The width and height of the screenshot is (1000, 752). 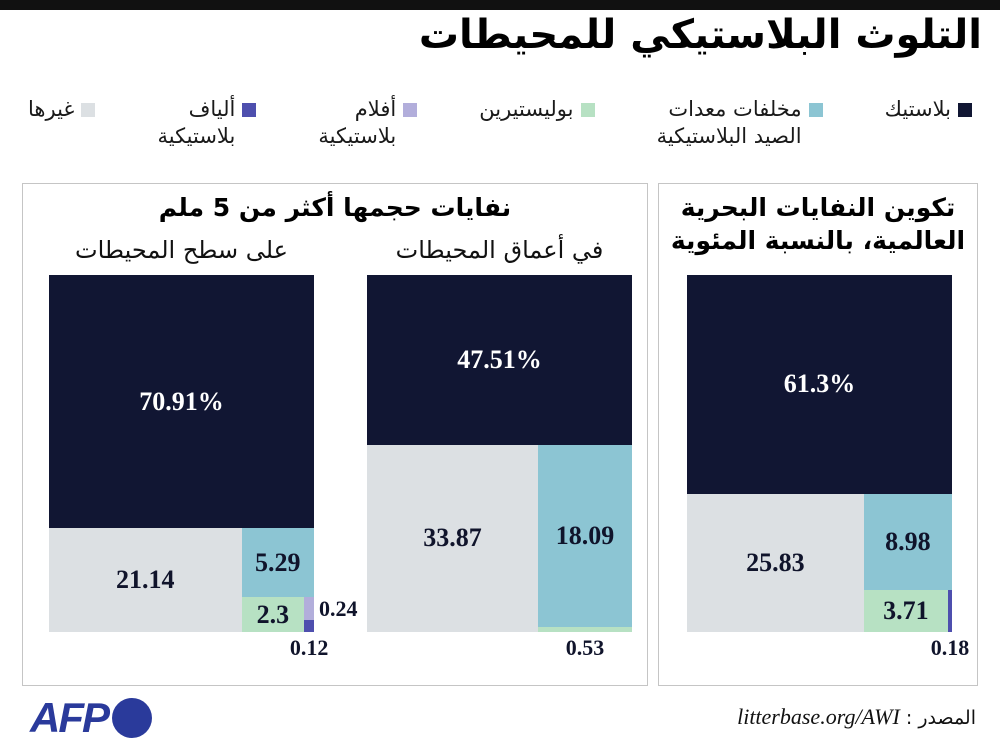 What do you see at coordinates (499, 250) in the screenshot?
I see `chart-subtitle-deep-ocean: في أعماق المحيطات` at bounding box center [499, 250].